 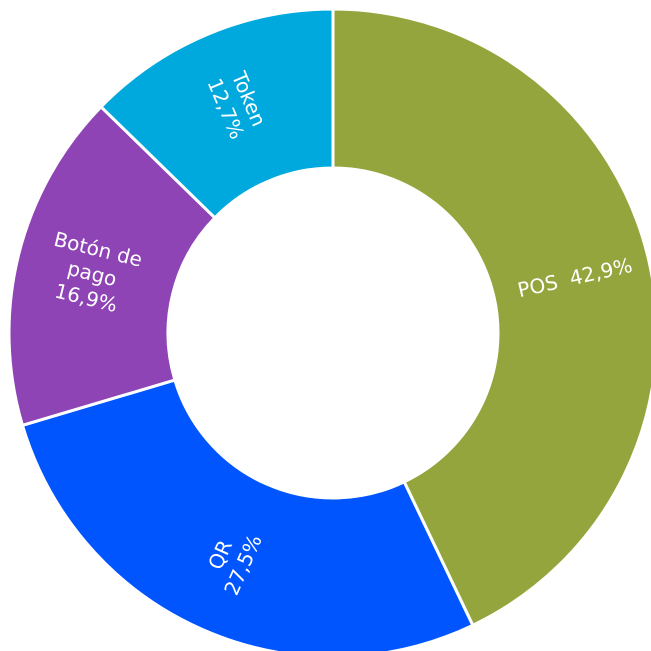 I want to click on donut-slice, so click(x=216, y=113).